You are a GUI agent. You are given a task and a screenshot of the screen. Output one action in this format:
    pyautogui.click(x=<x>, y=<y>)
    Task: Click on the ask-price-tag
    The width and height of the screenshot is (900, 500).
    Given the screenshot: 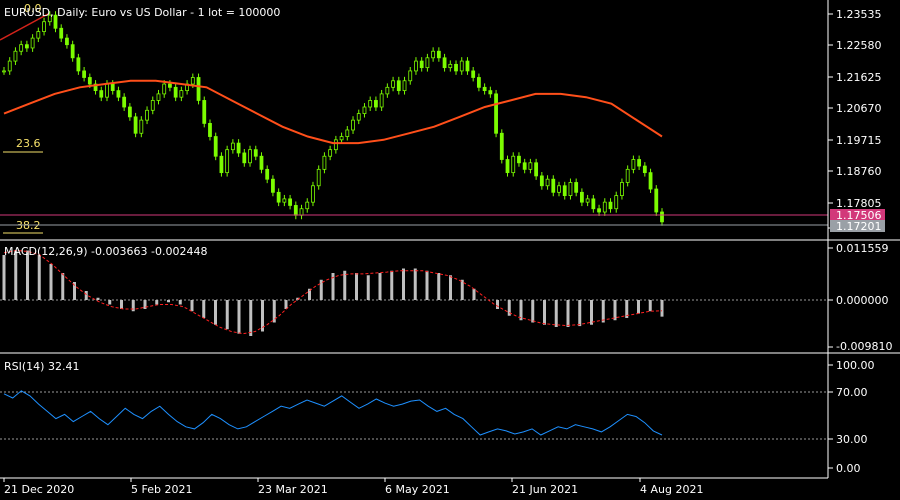 What is the action you would take?
    pyautogui.click(x=857, y=226)
    